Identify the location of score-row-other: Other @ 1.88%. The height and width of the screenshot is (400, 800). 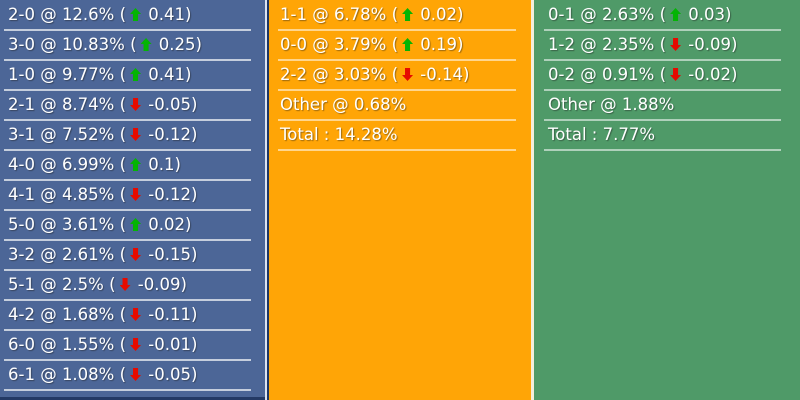
(662, 106).